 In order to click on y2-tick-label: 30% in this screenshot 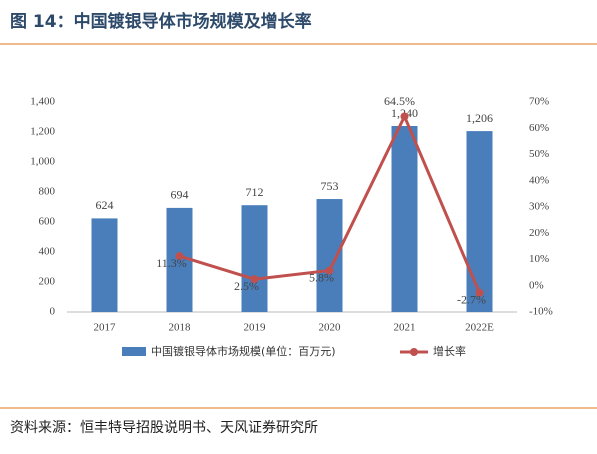, I will do `click(539, 207)`.